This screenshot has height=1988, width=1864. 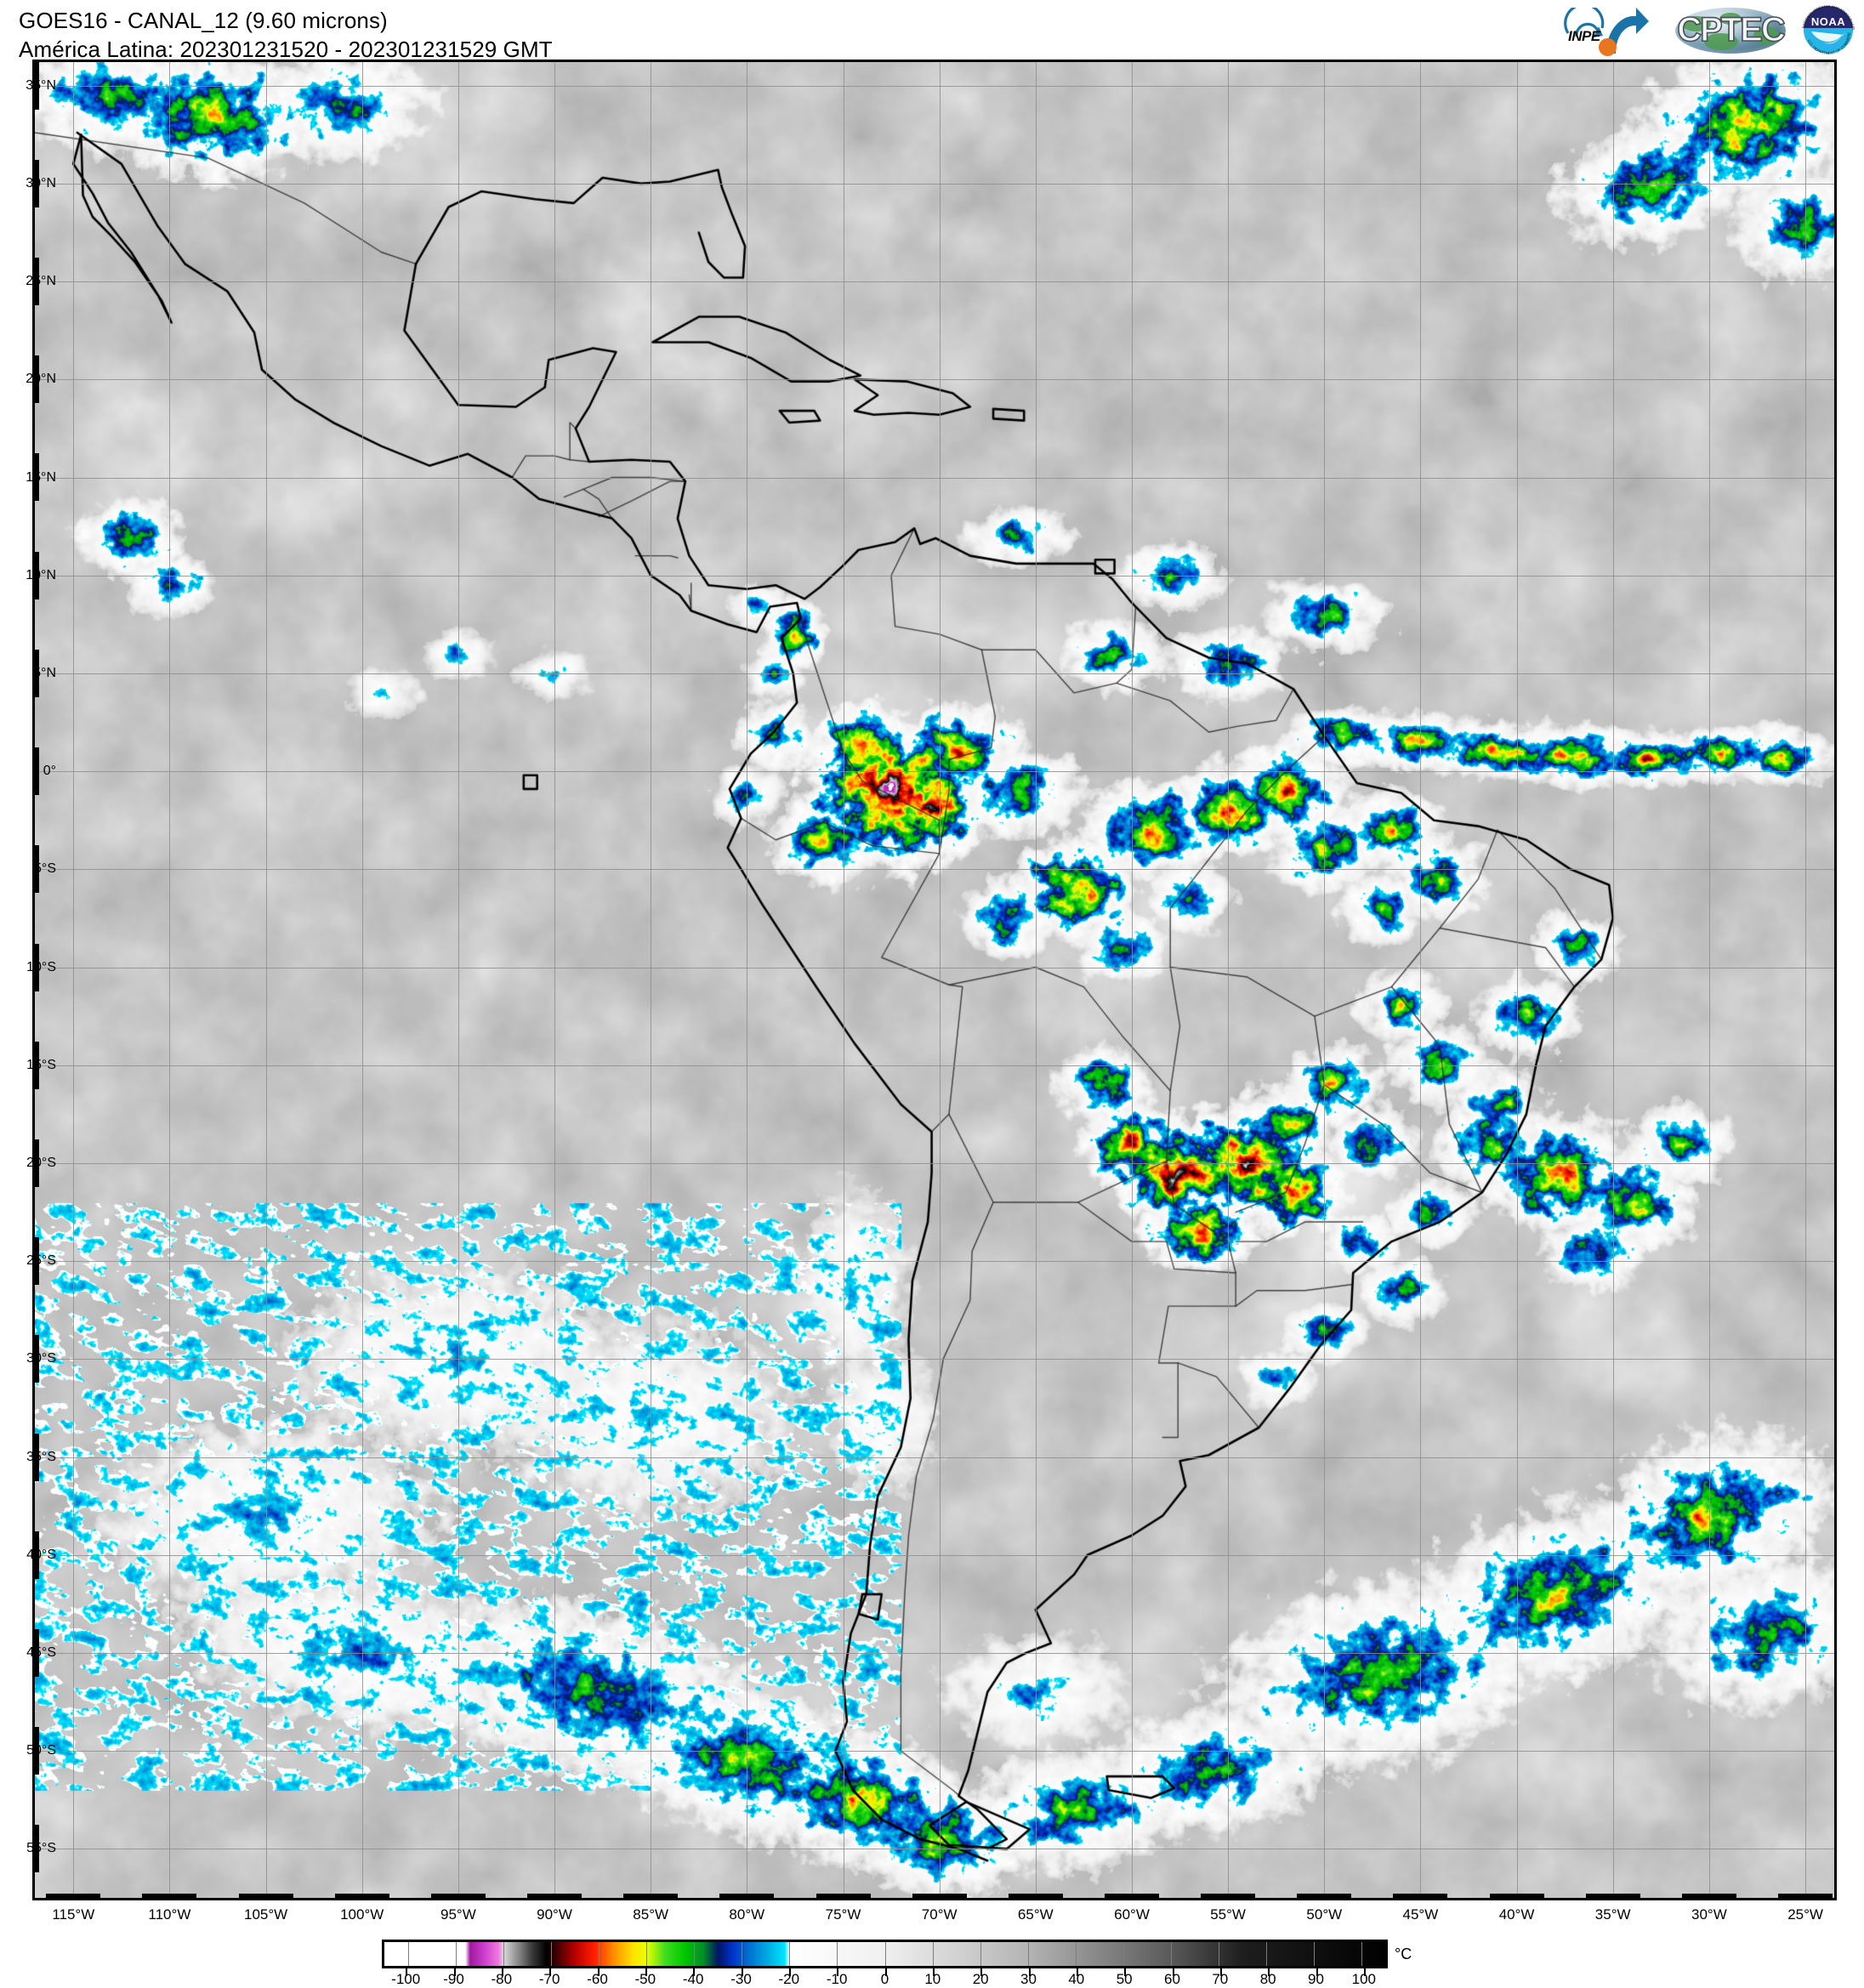 I want to click on lat-tick-label: 55°S, so click(x=41, y=1848).